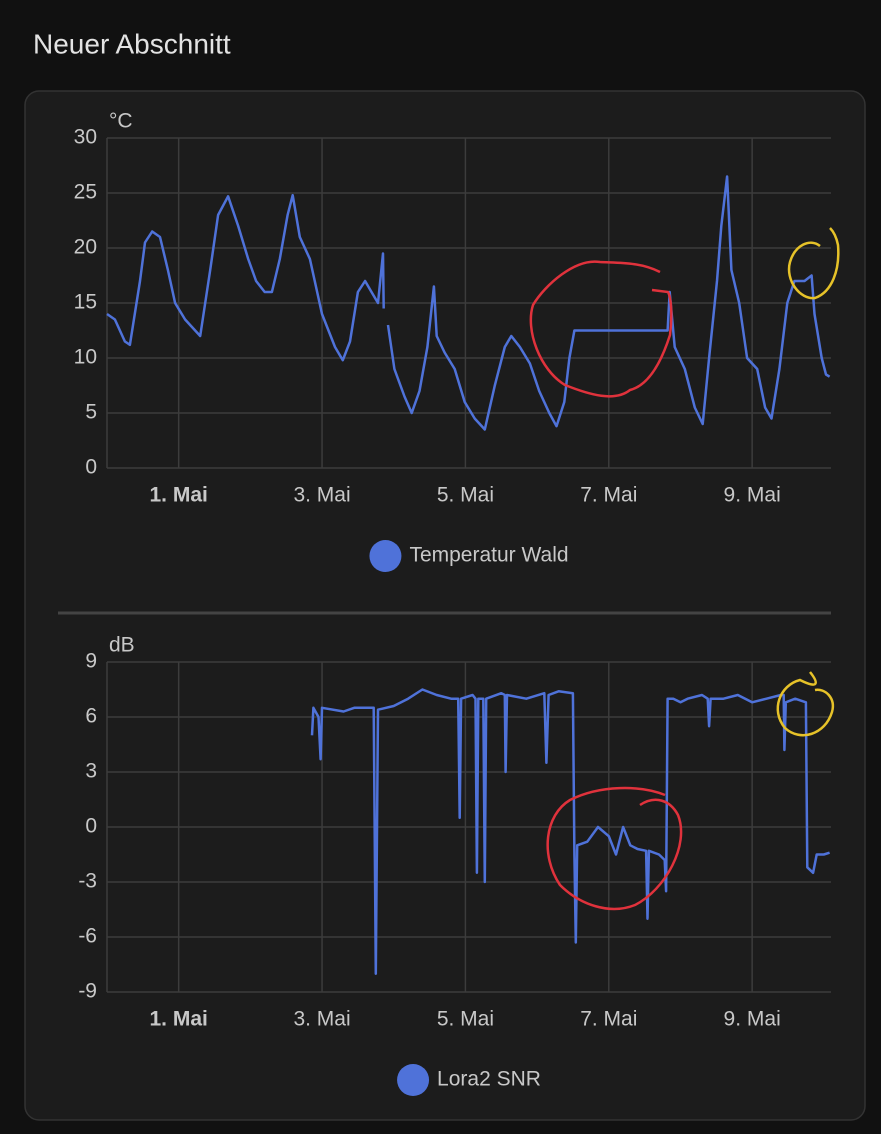  Describe the element at coordinates (85, 302) in the screenshot. I see `y-tick-label: 15` at that location.